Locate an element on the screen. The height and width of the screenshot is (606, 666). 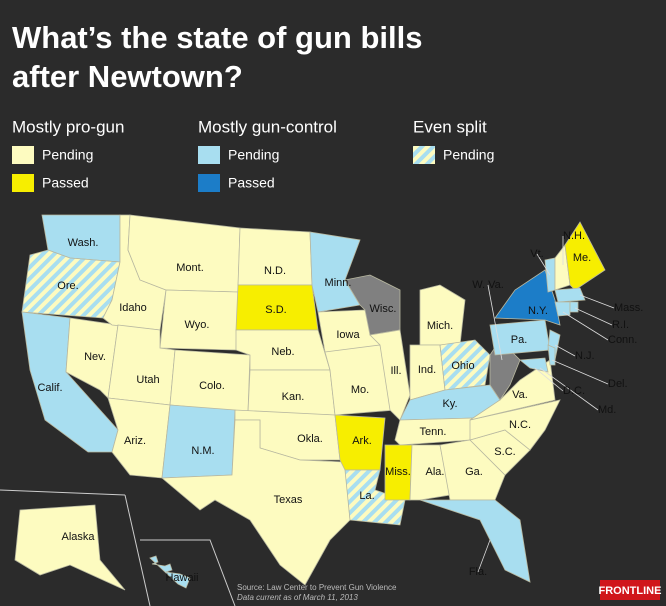
logo-box is located at coordinates (630, 590).